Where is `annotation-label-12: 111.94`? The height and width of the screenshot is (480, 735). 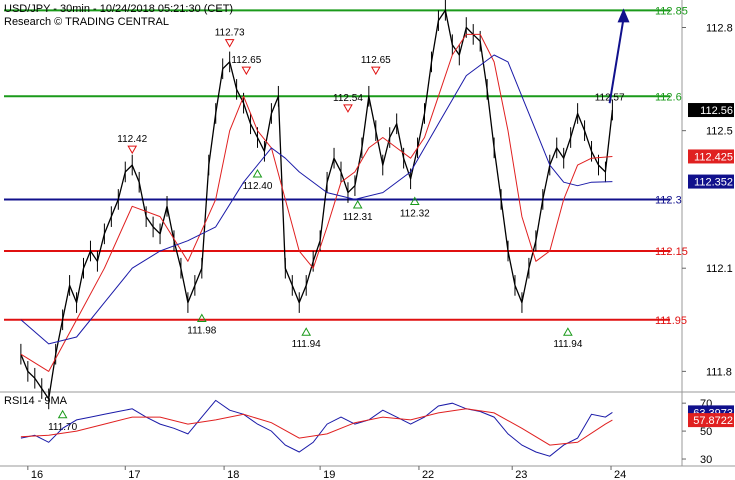 annotation-label-12: 111.94 is located at coordinates (568, 344).